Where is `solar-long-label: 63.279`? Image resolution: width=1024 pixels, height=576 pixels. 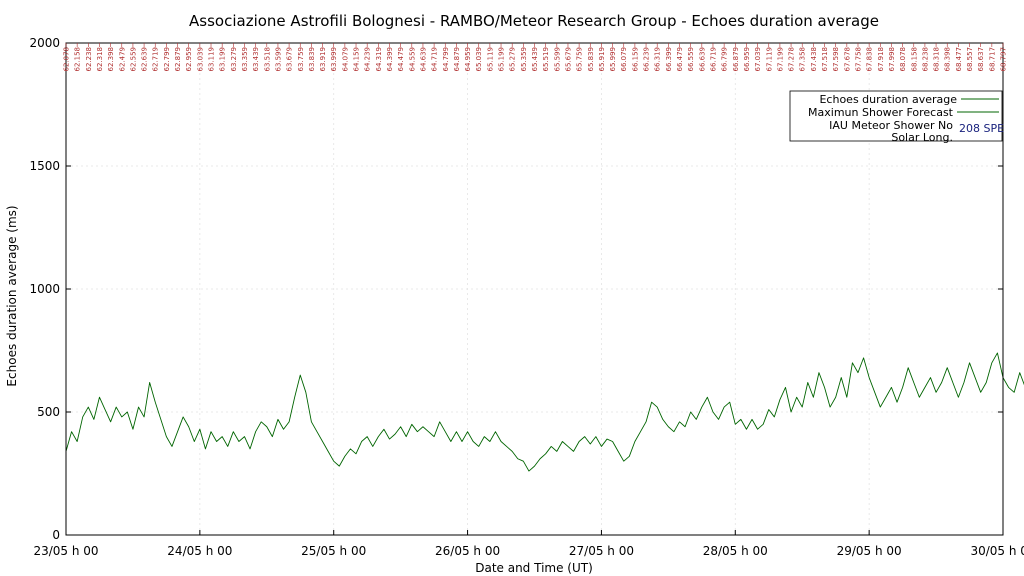
solar-long-label: 63.279 is located at coordinates (234, 59).